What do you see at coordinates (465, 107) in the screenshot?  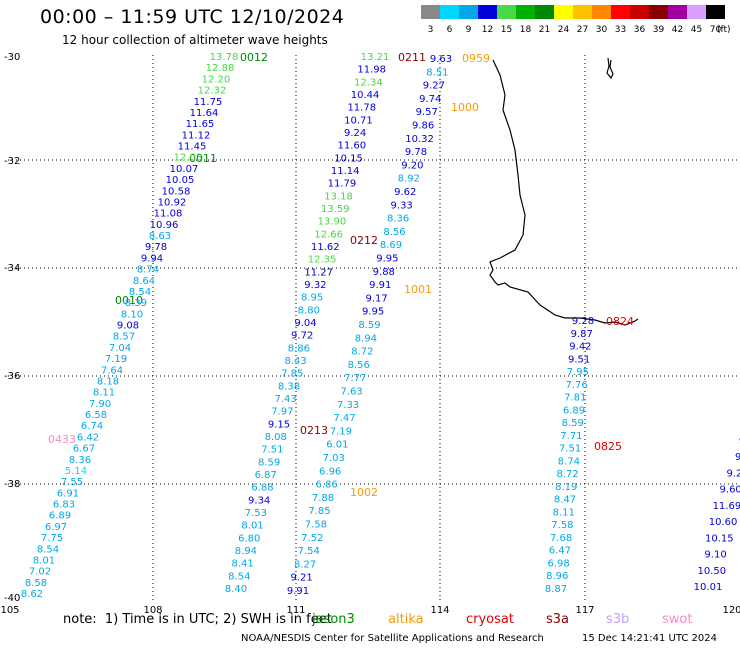 I see `pass-id-label: 1000` at bounding box center [465, 107].